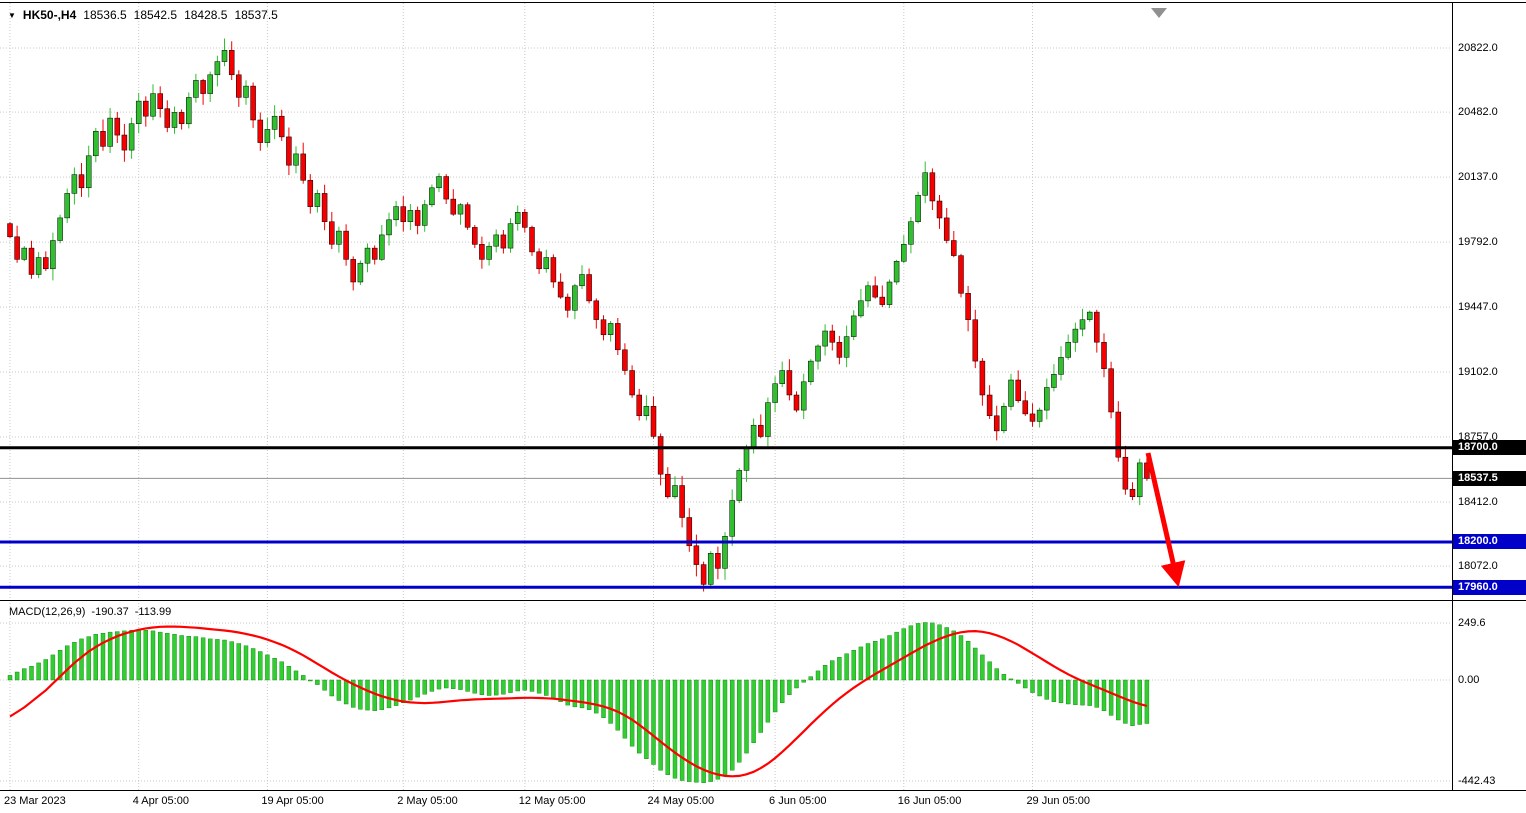 This screenshot has width=1526, height=813. Describe the element at coordinates (206, 15) in the screenshot. I see `ohlc-low: 18428.5` at that location.